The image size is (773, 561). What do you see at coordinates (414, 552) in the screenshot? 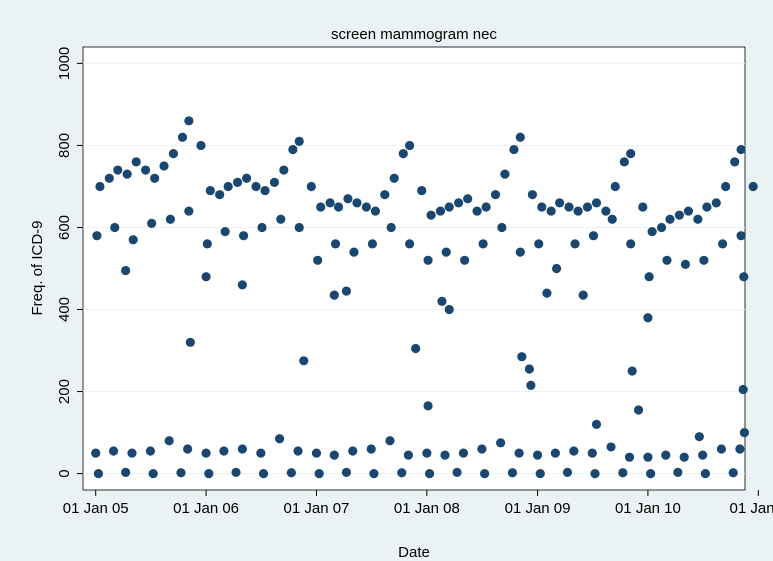
I see `x-axis-label: Date` at bounding box center [414, 552].